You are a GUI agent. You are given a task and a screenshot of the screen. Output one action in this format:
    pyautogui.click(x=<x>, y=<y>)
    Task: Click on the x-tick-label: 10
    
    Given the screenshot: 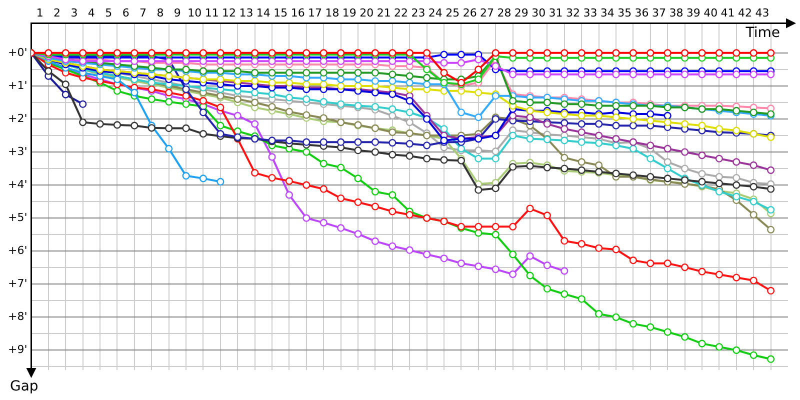 What is the action you would take?
    pyautogui.click(x=195, y=13)
    